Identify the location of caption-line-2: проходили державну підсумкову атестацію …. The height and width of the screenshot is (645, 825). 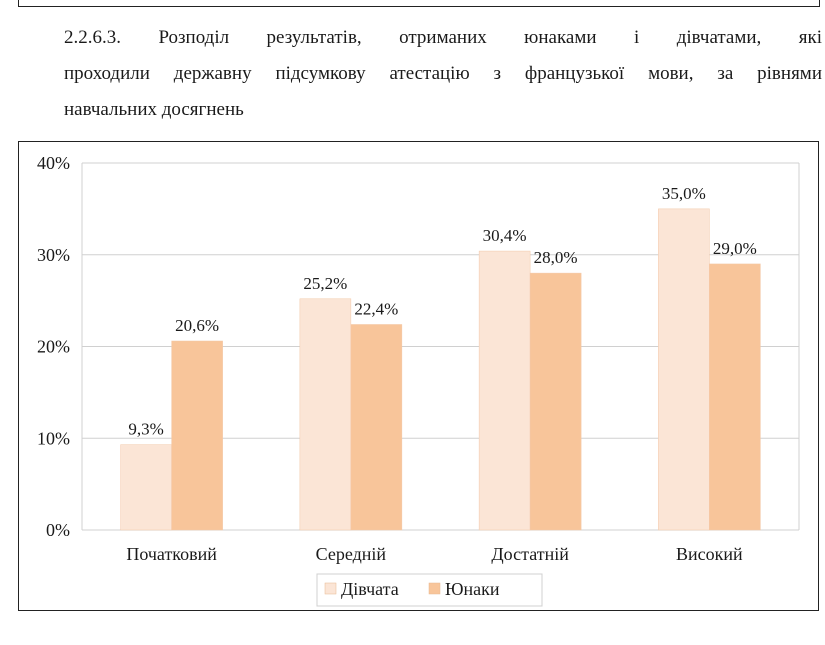
(443, 73).